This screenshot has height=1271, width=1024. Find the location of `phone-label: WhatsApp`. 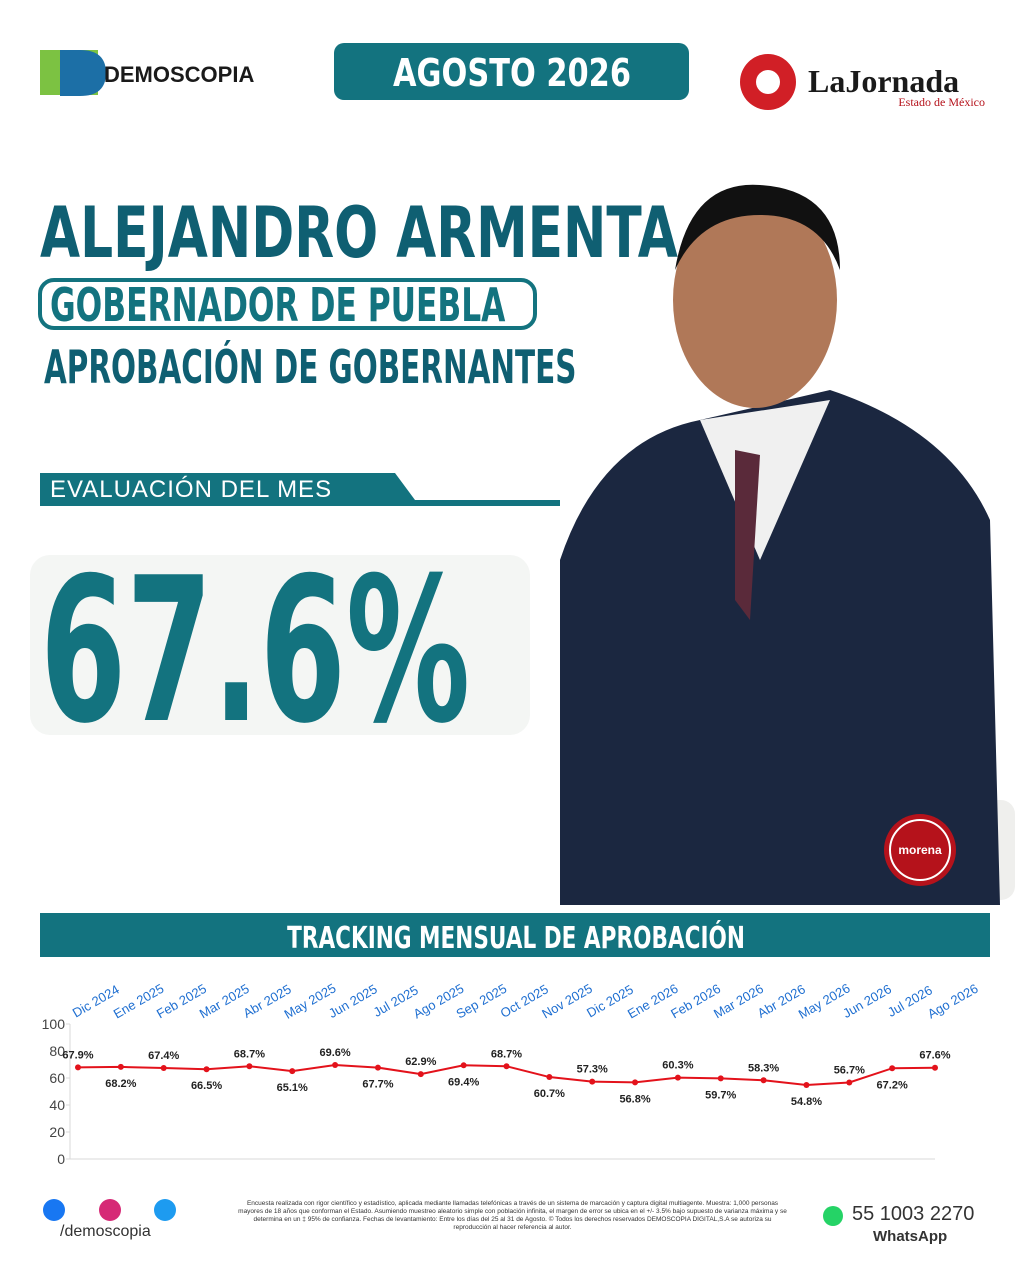

phone-label: WhatsApp is located at coordinates (910, 1236).